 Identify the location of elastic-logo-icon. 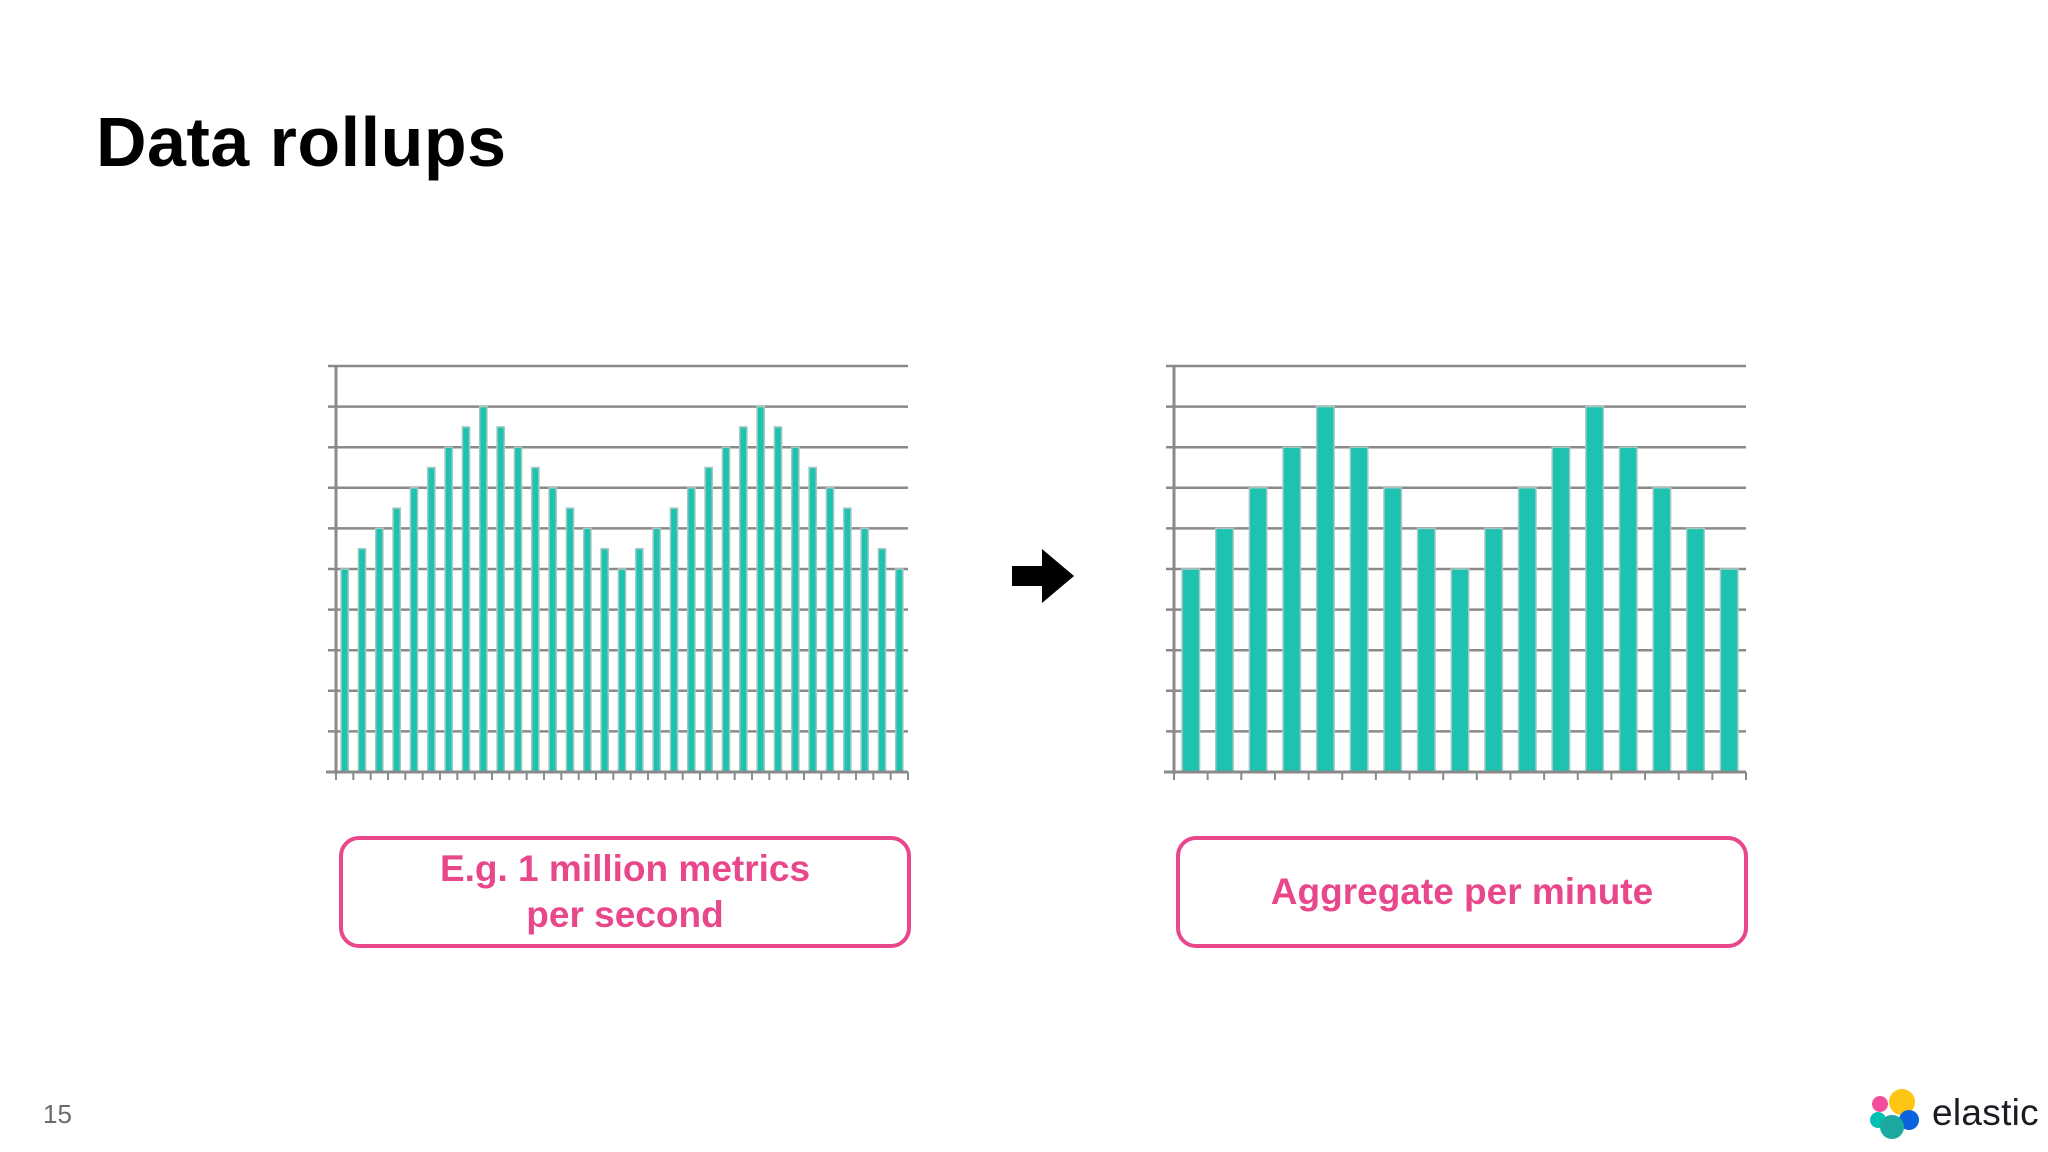
(1894, 1114).